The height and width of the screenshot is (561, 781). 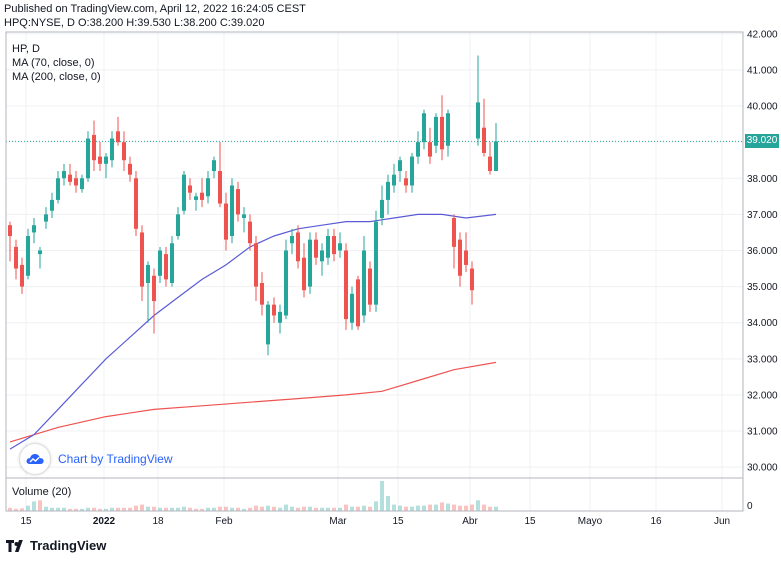 I want to click on chart-by-tradingview-badge: Chart by TradingView, so click(x=96, y=459).